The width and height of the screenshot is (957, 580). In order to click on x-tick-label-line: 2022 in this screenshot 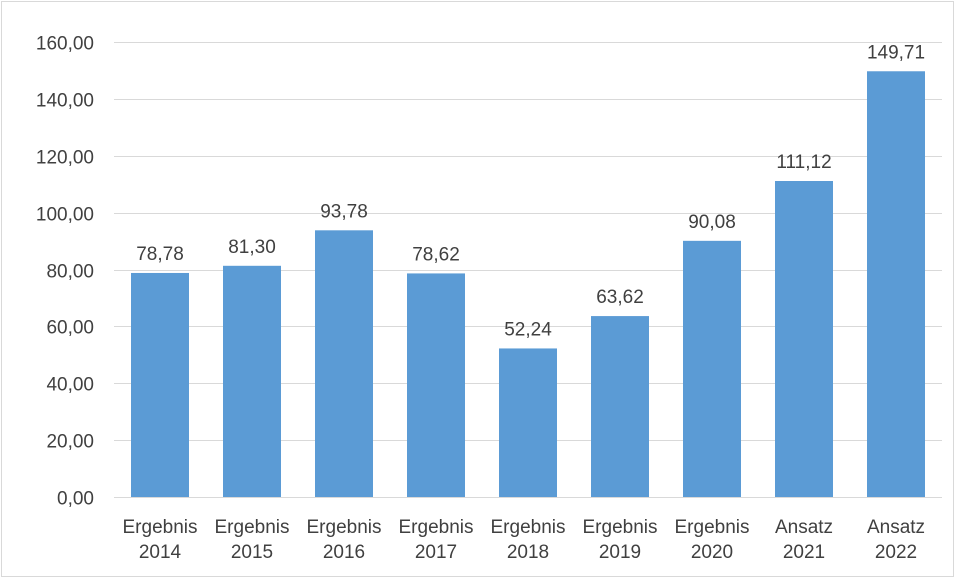, I will do `click(896, 552)`.